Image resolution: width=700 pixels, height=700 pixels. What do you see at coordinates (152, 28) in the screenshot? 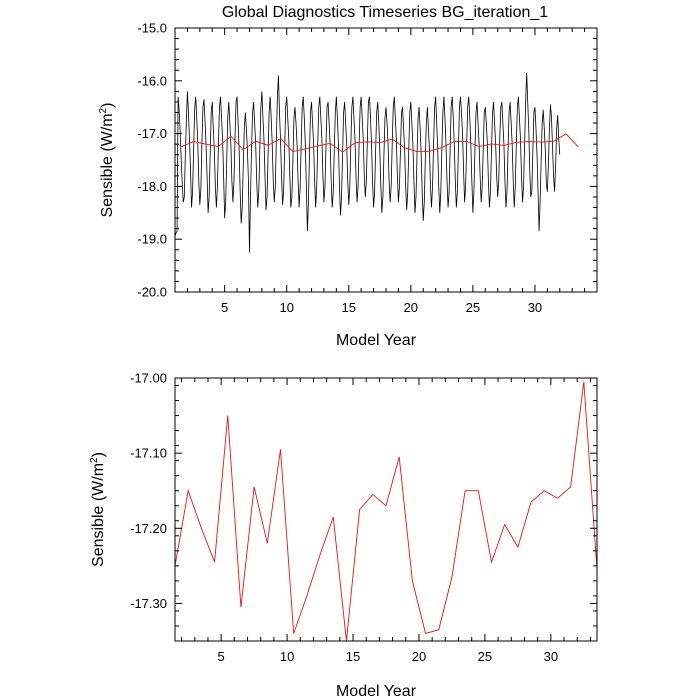
I see `y-tick-label: -15.0` at bounding box center [152, 28].